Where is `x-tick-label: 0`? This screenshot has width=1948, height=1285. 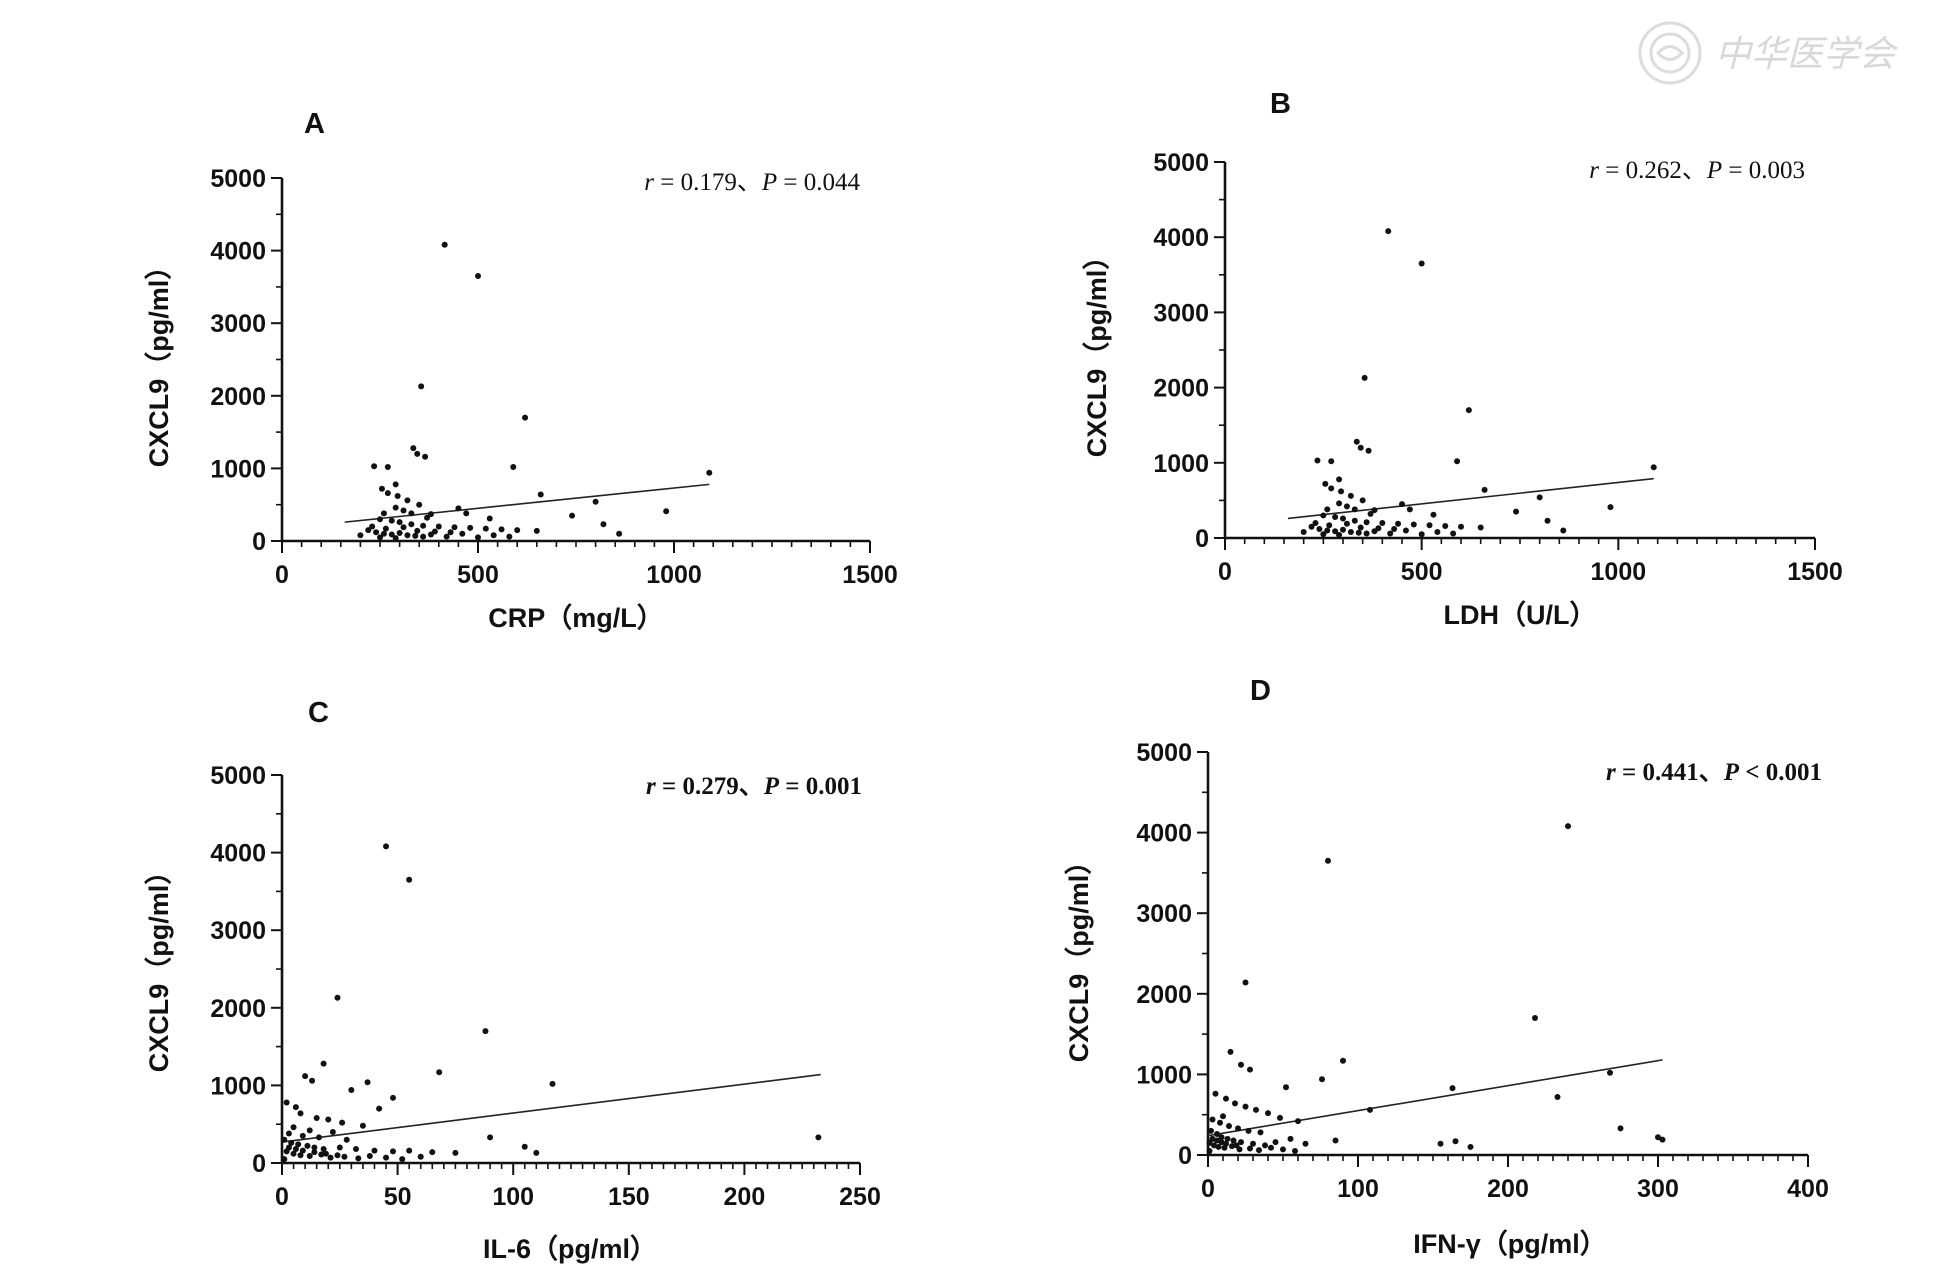 x-tick-label: 0 is located at coordinates (282, 575).